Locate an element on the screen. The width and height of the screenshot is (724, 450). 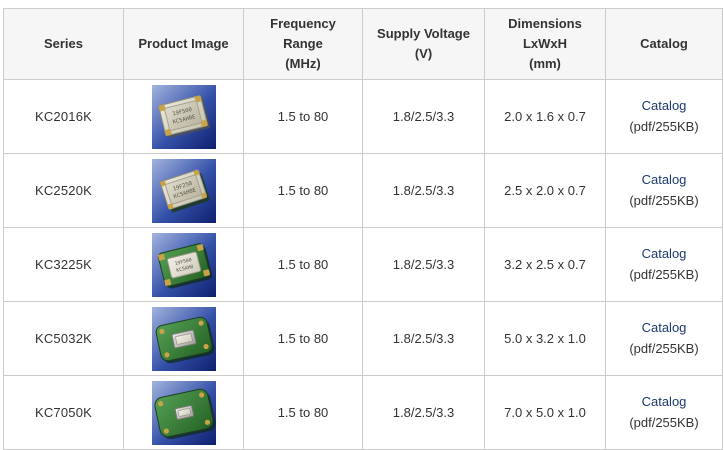
crystal-oscillator-ceramic-photo-icon: 19F500 KC5AH0E is located at coordinates (183, 116).